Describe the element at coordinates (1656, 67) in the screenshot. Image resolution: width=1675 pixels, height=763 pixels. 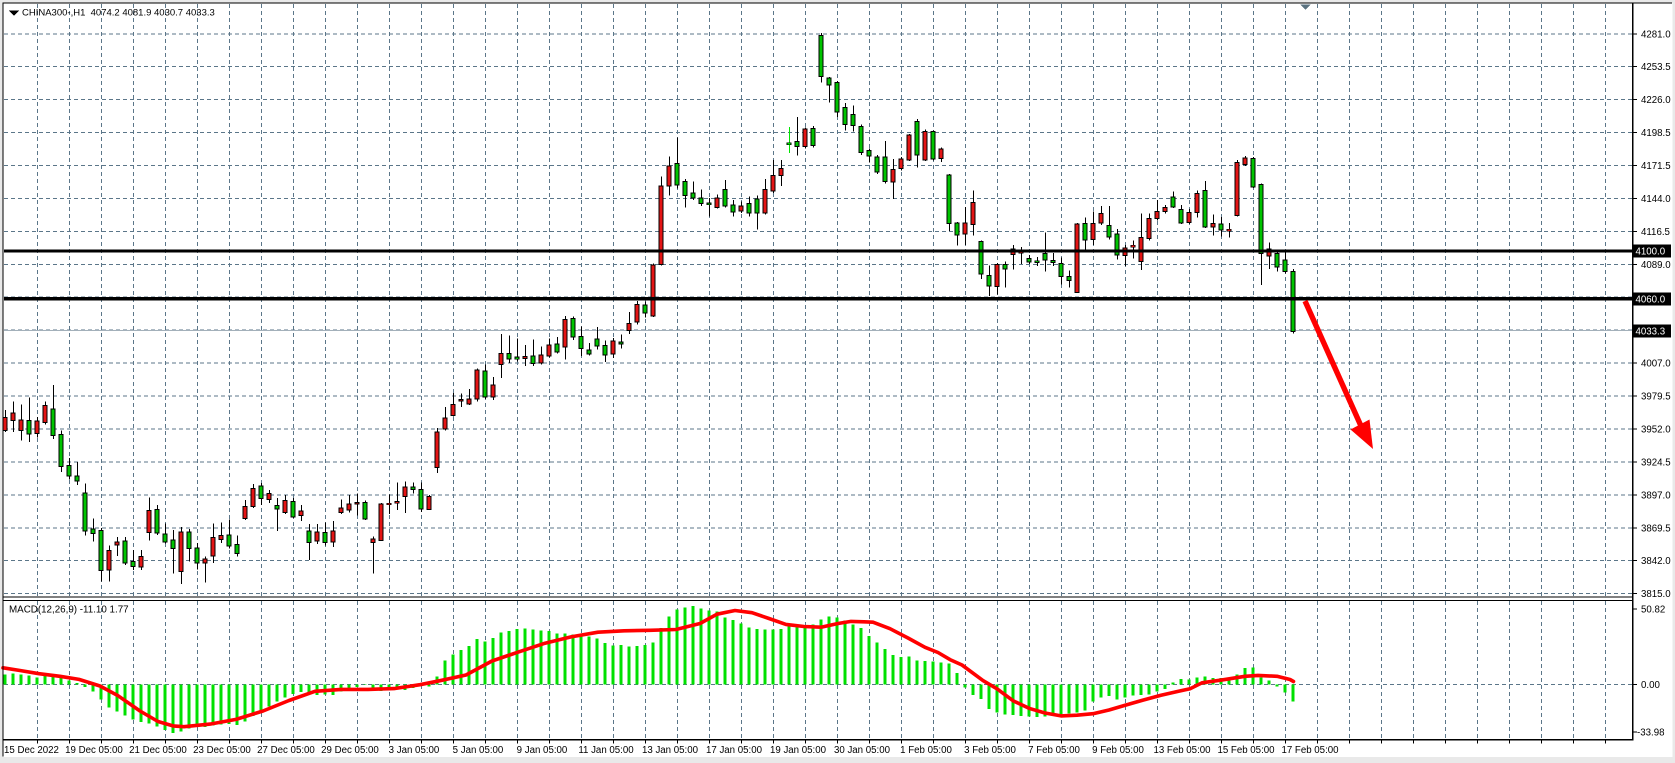
I see `svg-text: 4253.5` at that location.